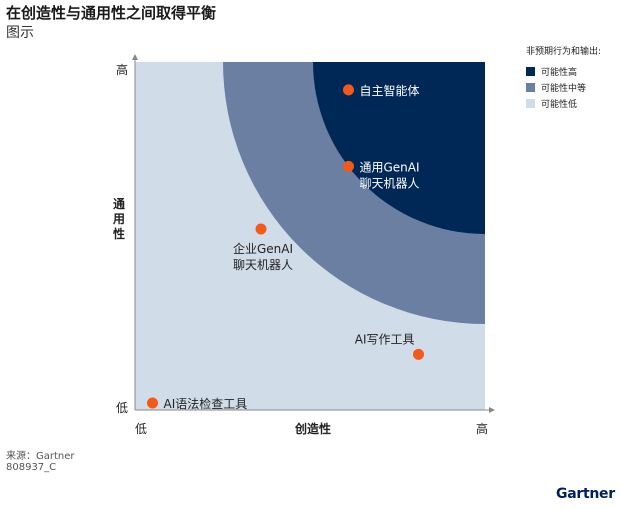  Describe the element at coordinates (492, 410) in the screenshot. I see `x-axis-arrow` at that location.